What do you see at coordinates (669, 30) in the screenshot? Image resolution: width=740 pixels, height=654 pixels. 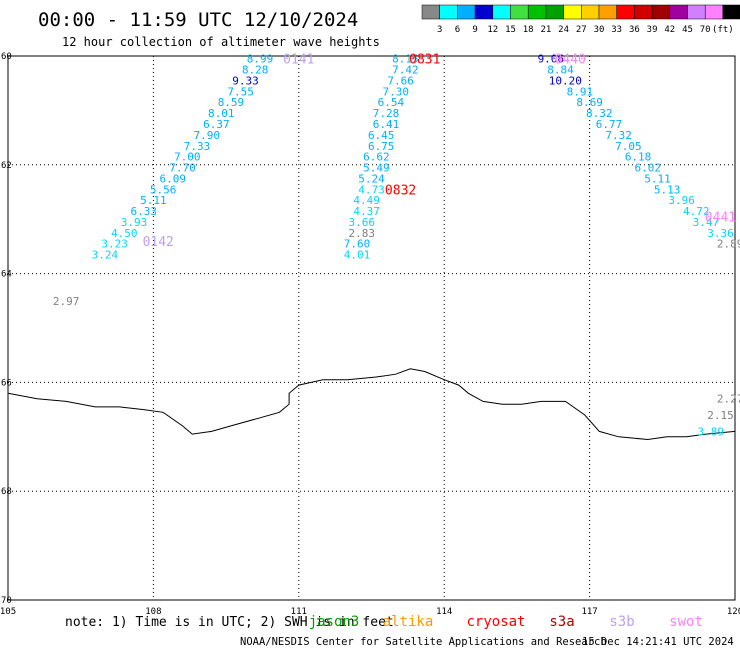 I see `legend-label: 42` at bounding box center [669, 30].